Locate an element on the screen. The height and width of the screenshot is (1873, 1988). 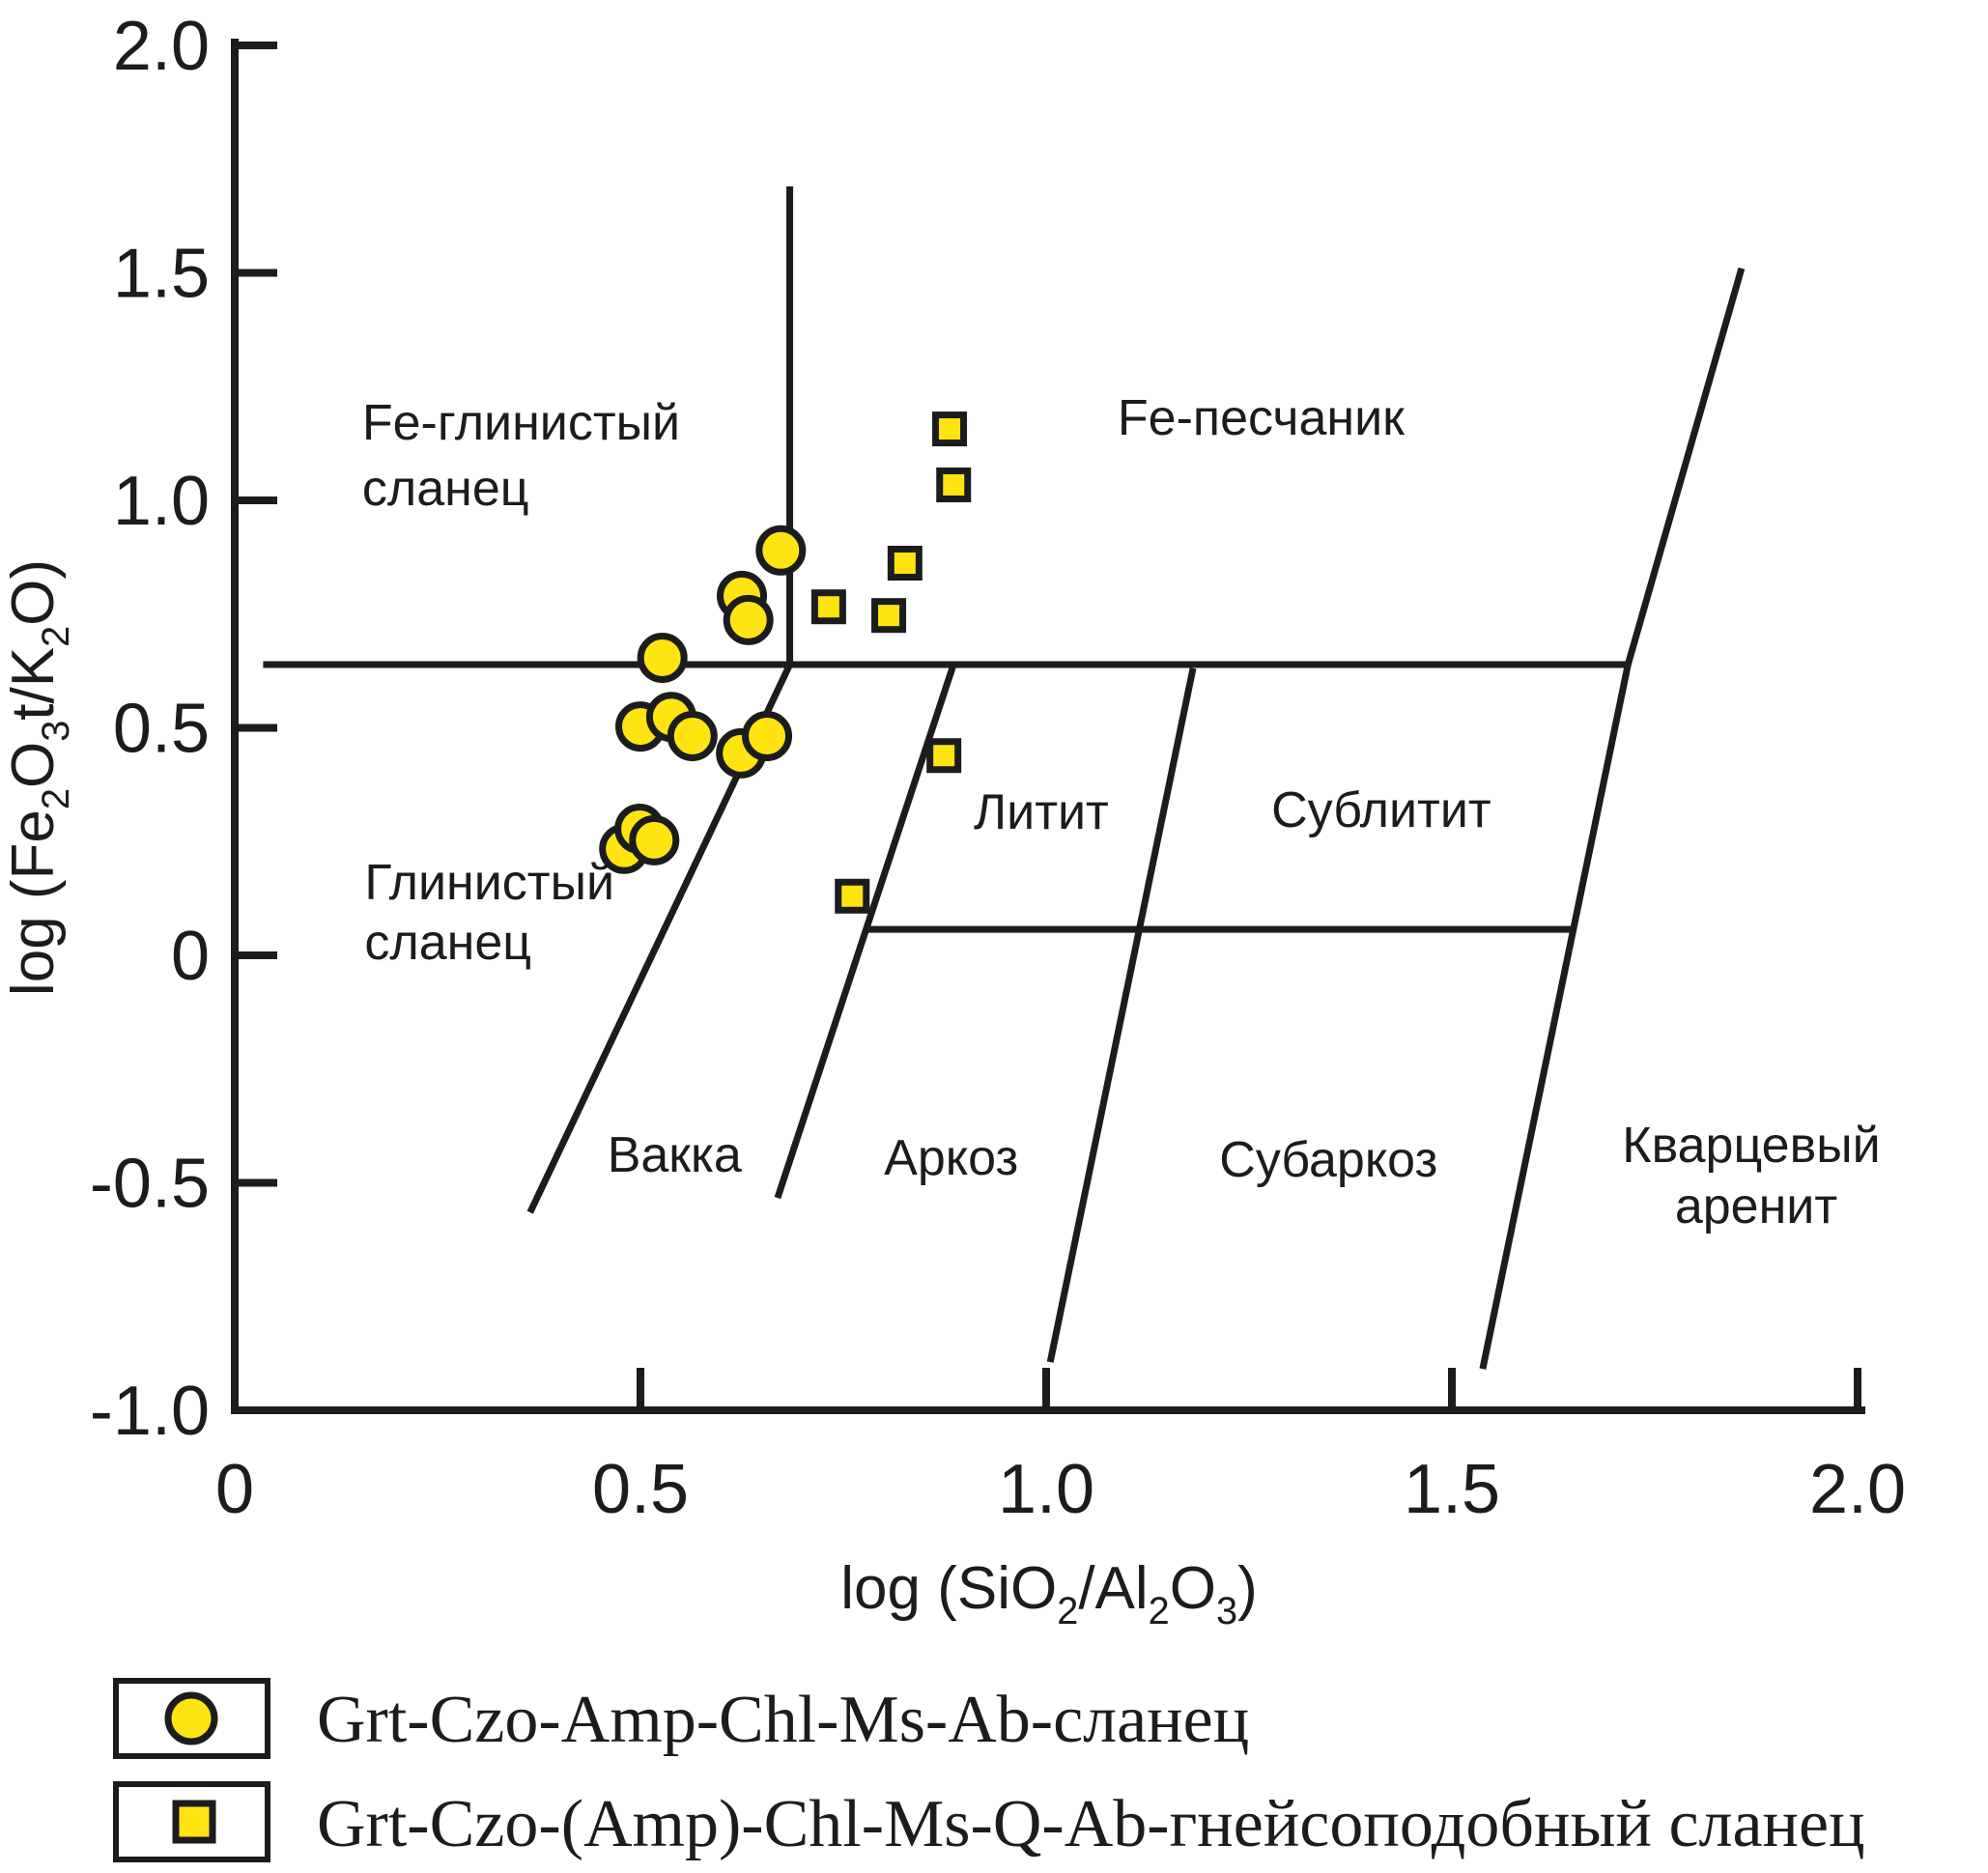
field-label: Субаркоз is located at coordinates (1328, 1160).